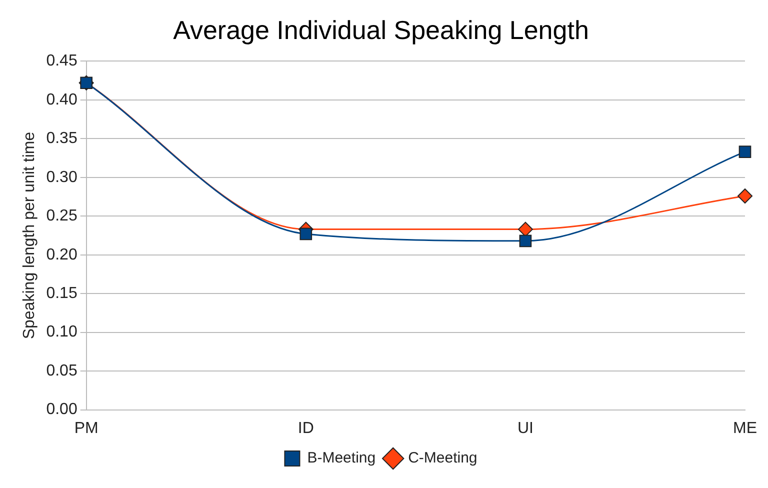  Describe the element at coordinates (62, 293) in the screenshot. I see `y-tick-label: 0.15` at that location.